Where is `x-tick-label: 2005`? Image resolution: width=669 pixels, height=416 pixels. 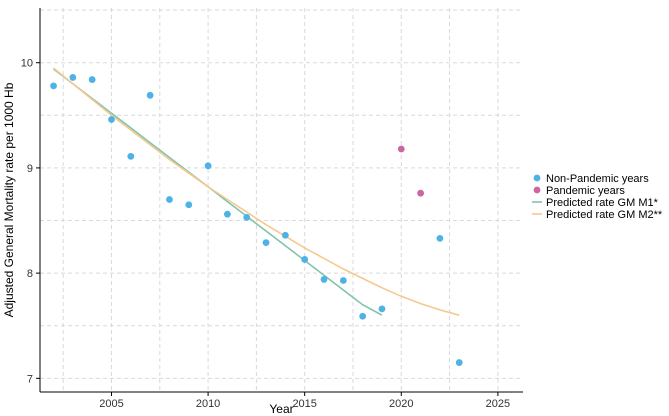
x-tick-label: 2005 is located at coordinates (111, 404).